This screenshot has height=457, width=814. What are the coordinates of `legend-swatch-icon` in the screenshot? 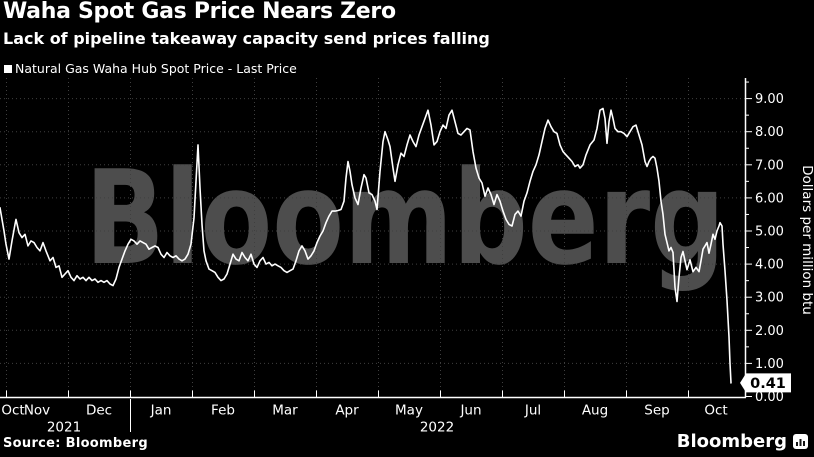 It's located at (8, 68).